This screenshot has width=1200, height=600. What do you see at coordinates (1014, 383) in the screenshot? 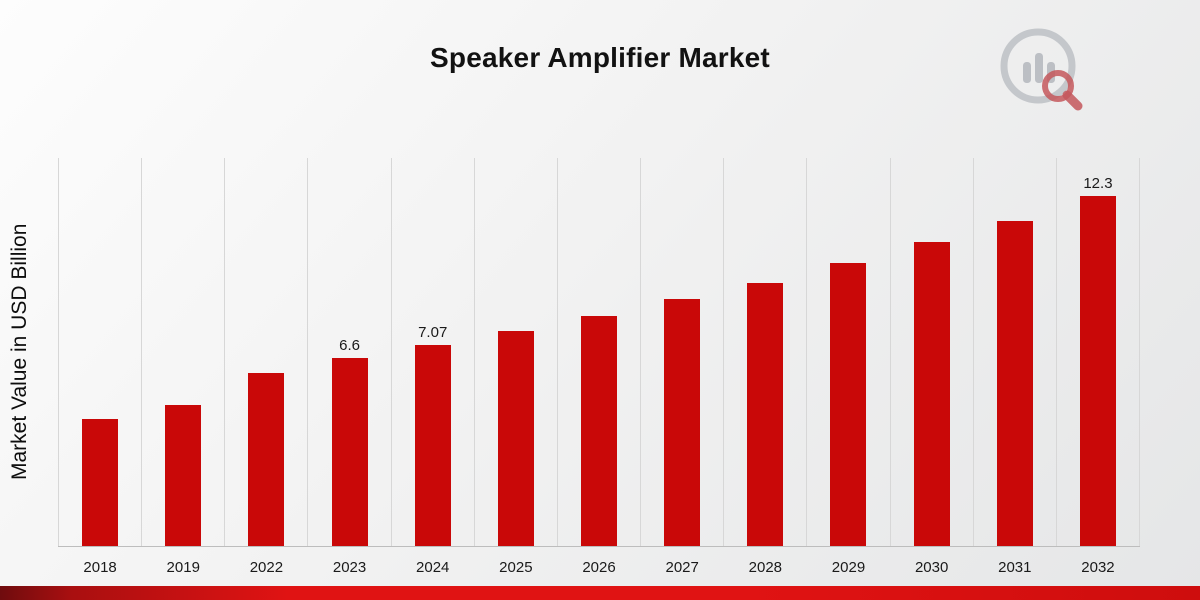
I see `bar-2031` at bounding box center [1014, 383].